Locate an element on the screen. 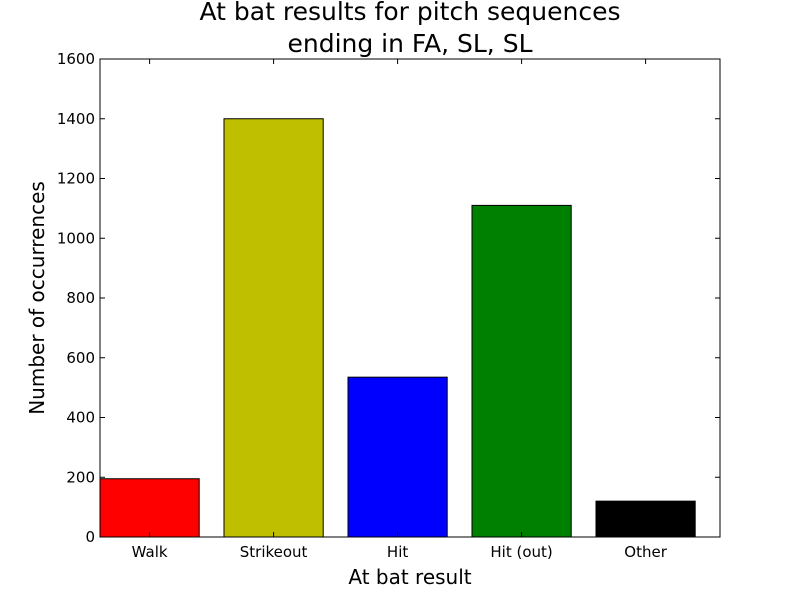  chart-title-line-1: At bat results for pitch sequences is located at coordinates (409, 13).